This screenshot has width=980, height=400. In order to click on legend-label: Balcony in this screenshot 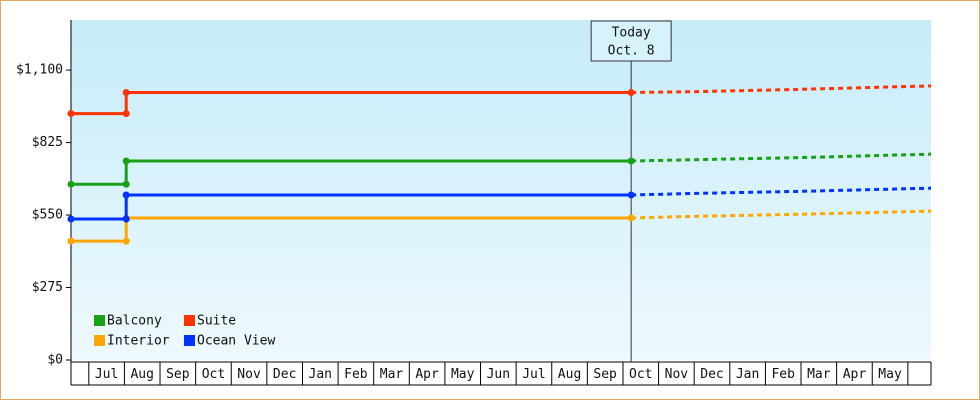, I will do `click(134, 321)`.